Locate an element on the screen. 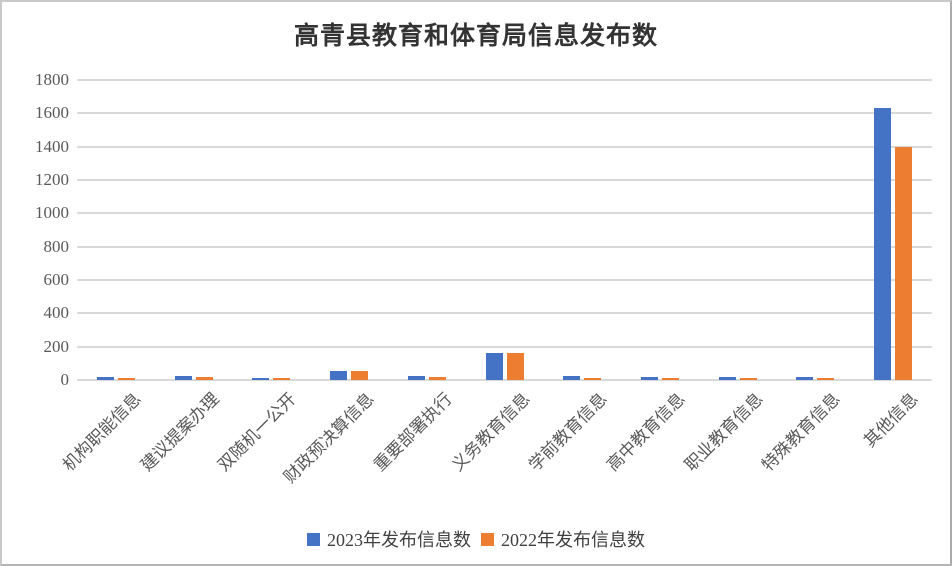  y-tick-label: 0 is located at coordinates (65, 379).